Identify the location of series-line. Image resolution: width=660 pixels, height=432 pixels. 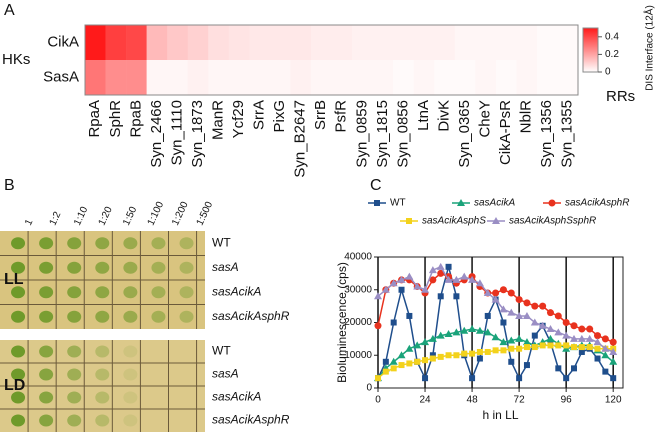
(495, 307).